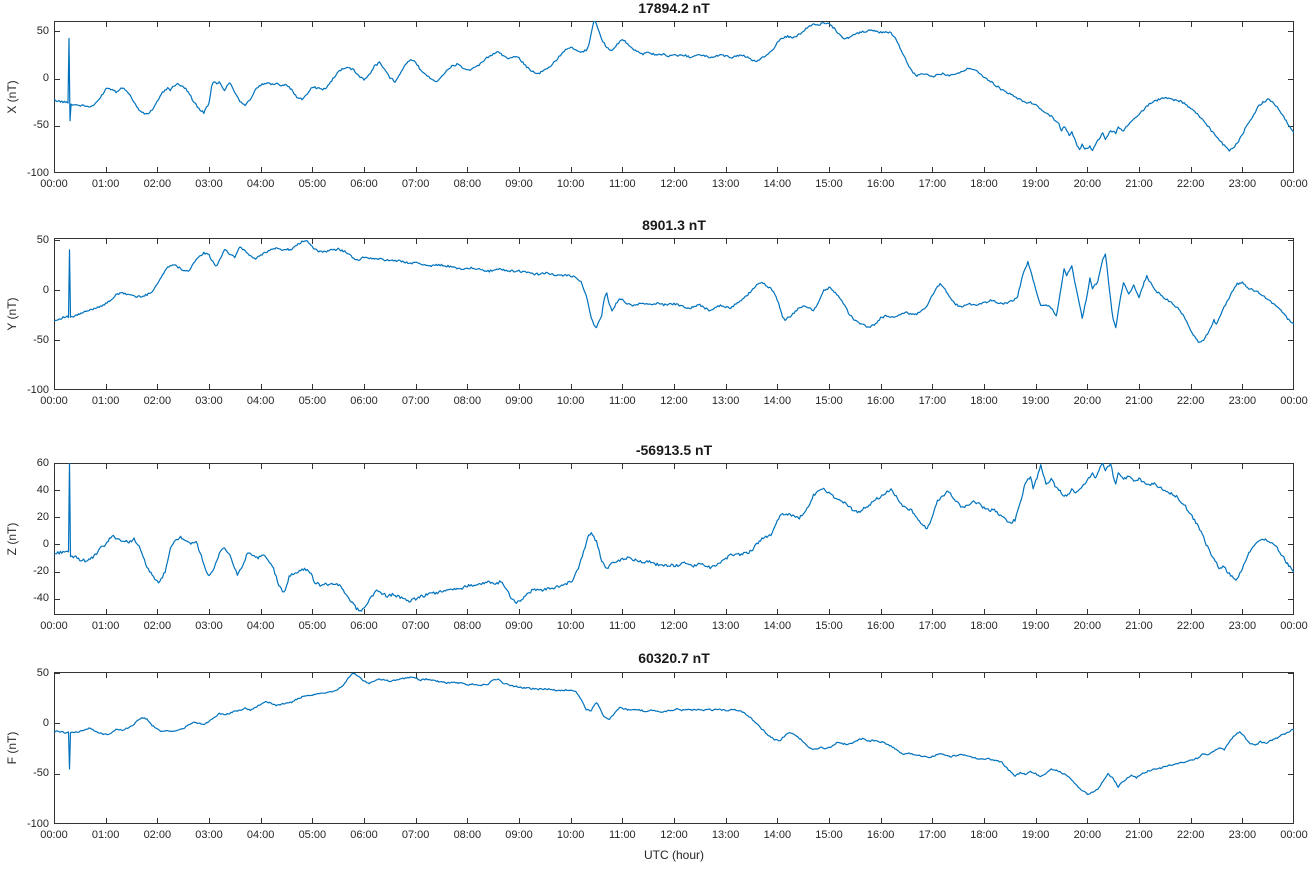 The width and height of the screenshot is (1316, 872). Describe the element at coordinates (41, 571) in the screenshot. I see `y-tick-label: -20` at that location.